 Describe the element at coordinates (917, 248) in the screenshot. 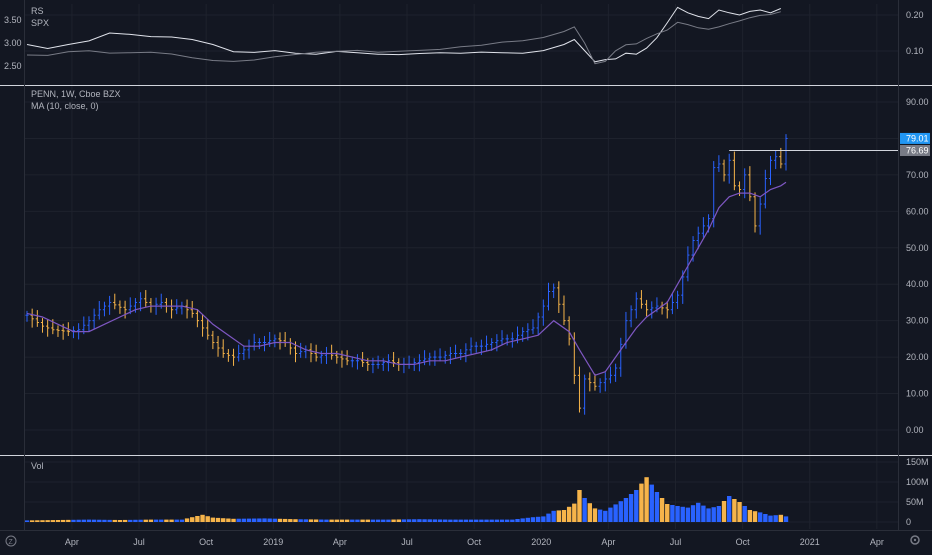

I see `price-axis-label: 50.00` at that location.